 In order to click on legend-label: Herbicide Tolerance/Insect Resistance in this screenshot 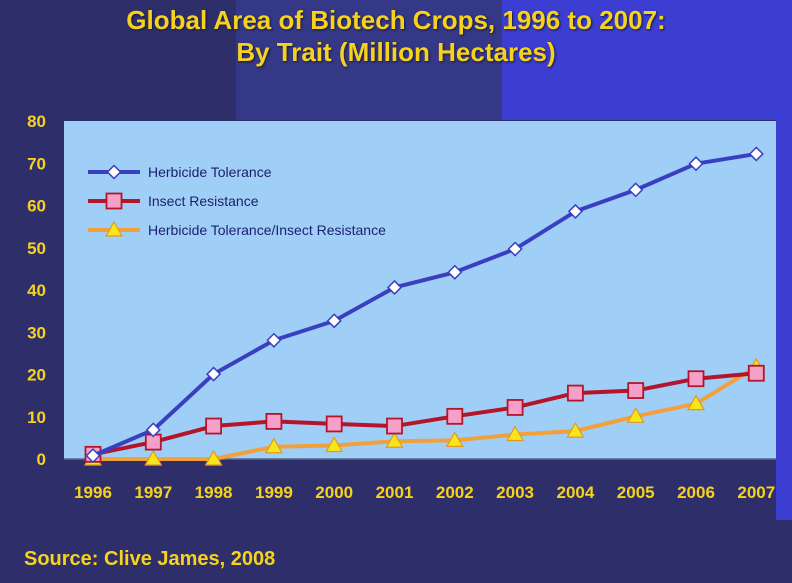, I will do `click(267, 230)`.